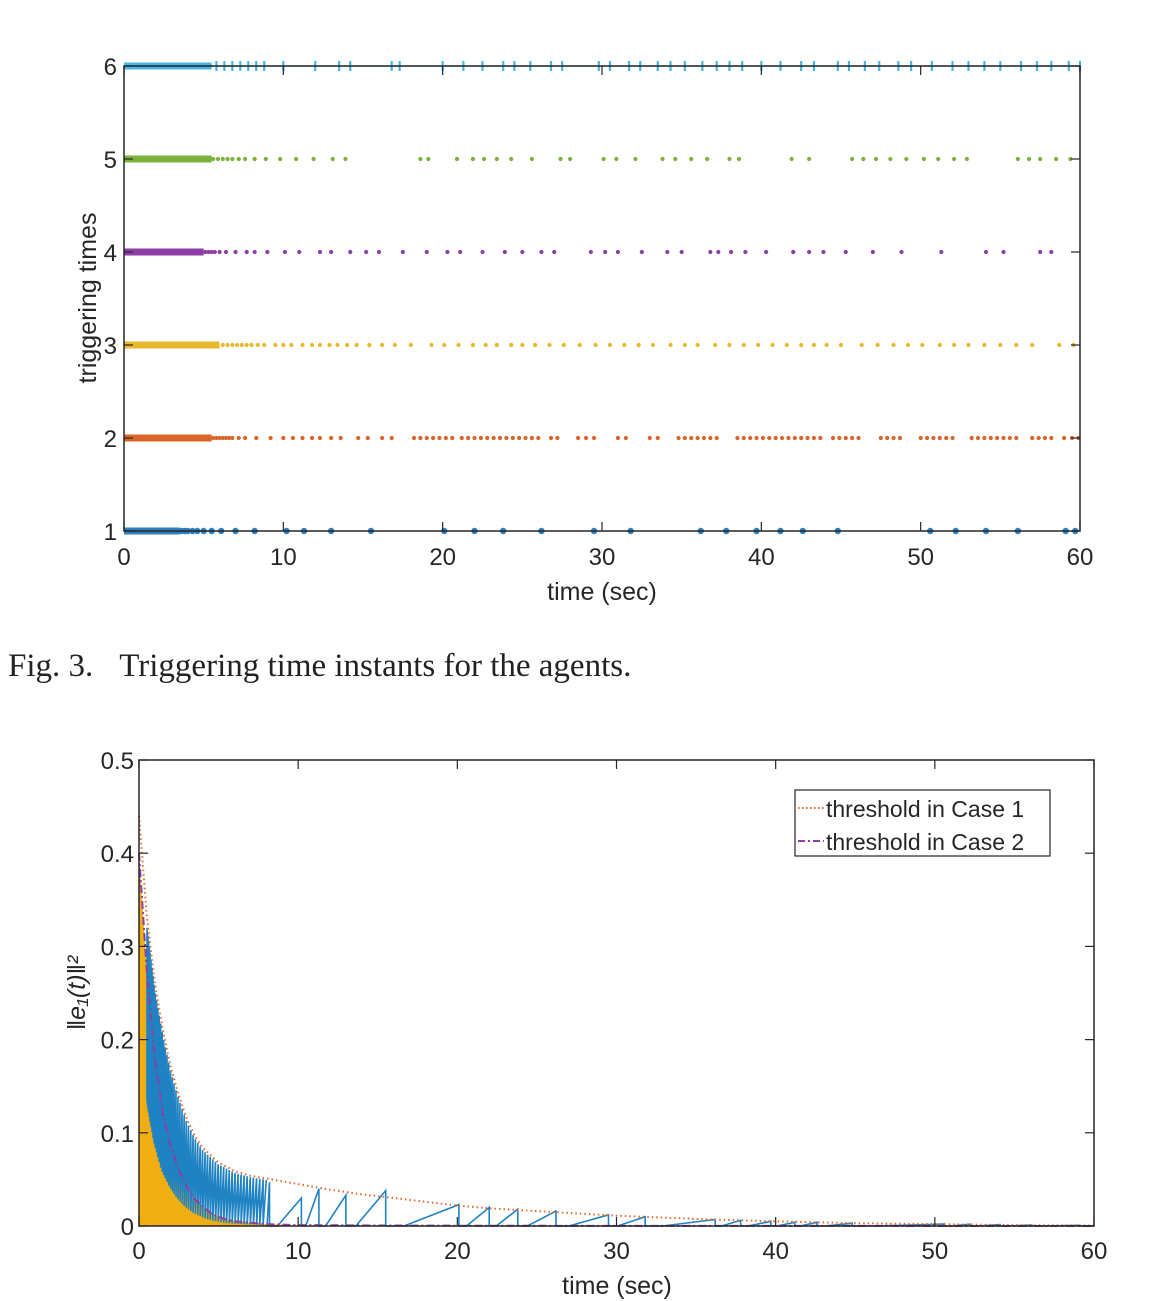 This screenshot has width=1166, height=1301. Describe the element at coordinates (617, 1286) in the screenshot. I see `bottom-x-axis-label: time (sec)` at that location.